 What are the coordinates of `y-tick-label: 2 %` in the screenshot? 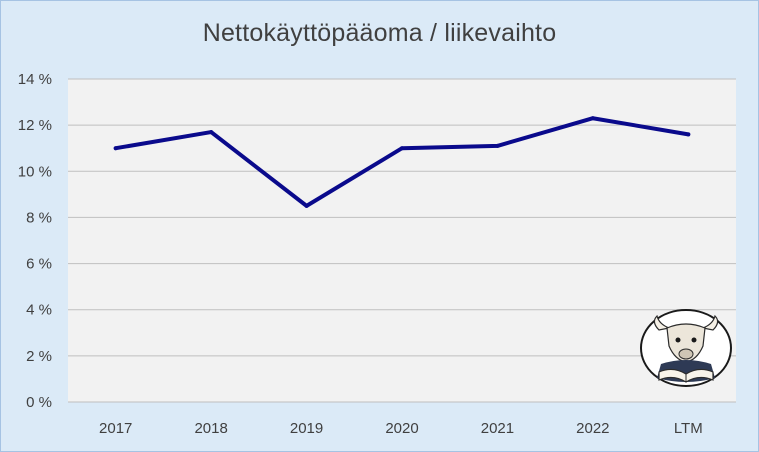 It's located at (39, 356).